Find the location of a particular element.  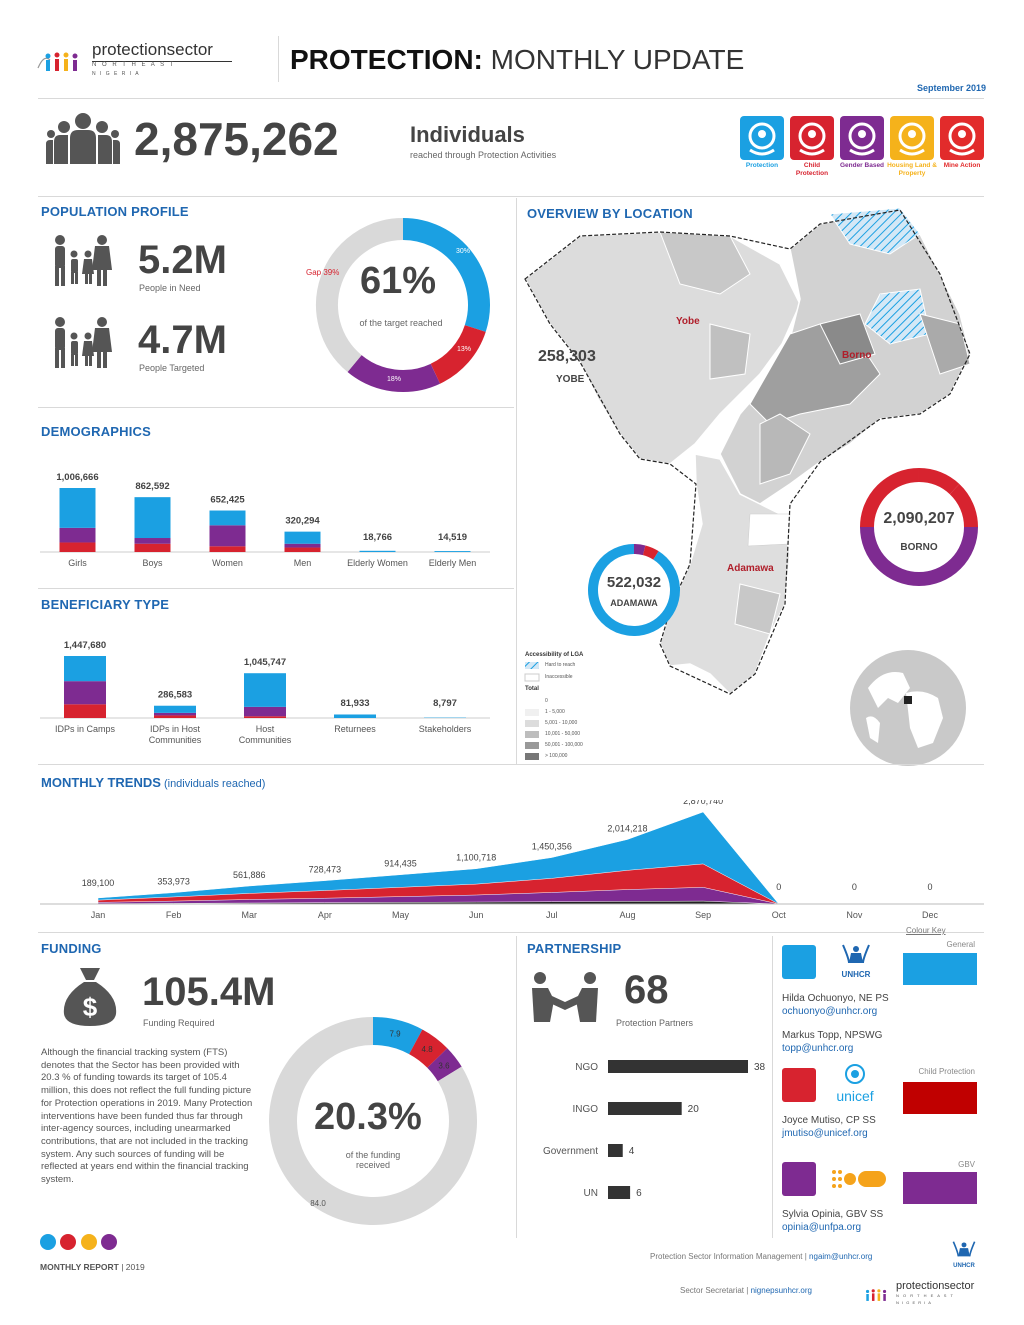

borno-label: BORNO is located at coordinates (919, 547).